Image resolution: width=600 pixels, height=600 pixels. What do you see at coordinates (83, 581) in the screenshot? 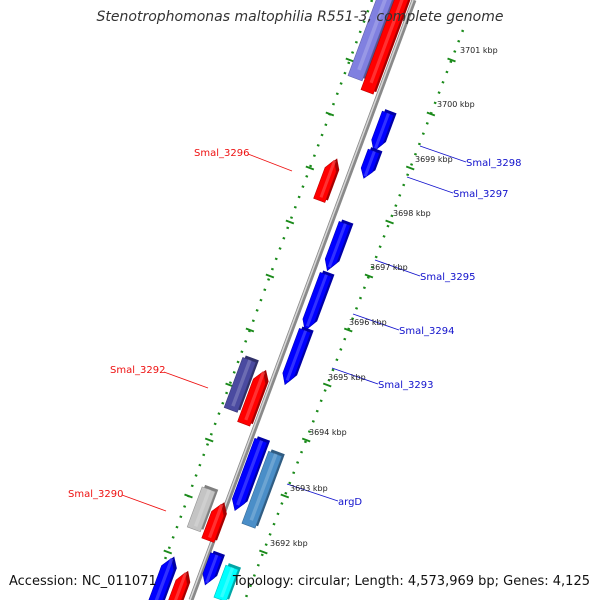
I see `accession-text: Accession: NC_011071` at bounding box center [83, 581].